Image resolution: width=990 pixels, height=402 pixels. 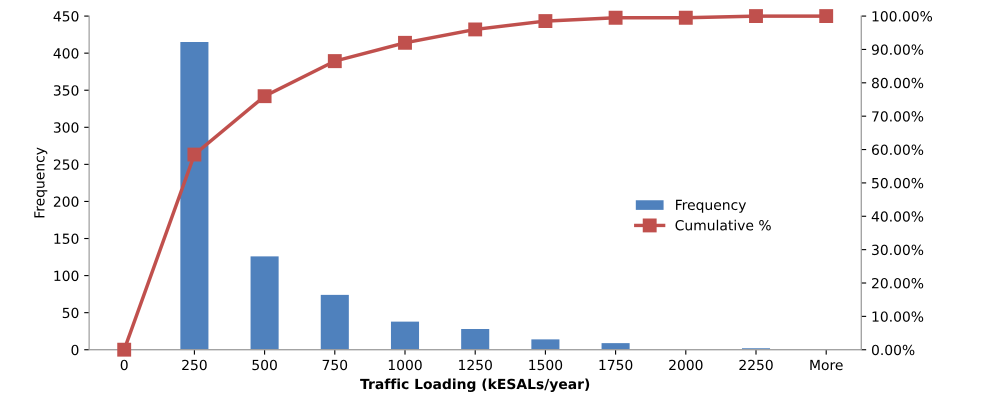 I want to click on y2-tick-label: 40.00%, so click(x=898, y=216).